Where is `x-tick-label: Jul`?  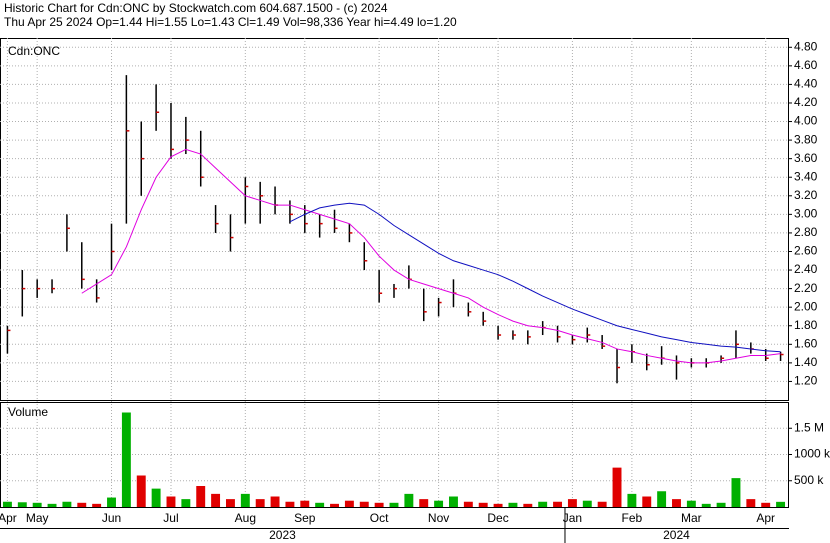 x-tick-label: Jul is located at coordinates (170, 518).